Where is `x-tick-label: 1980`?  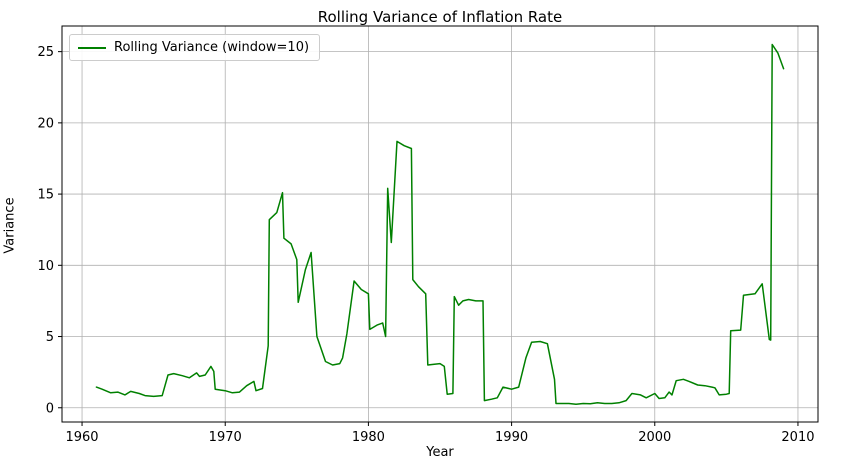
x-tick-label: 1980 is located at coordinates (368, 437).